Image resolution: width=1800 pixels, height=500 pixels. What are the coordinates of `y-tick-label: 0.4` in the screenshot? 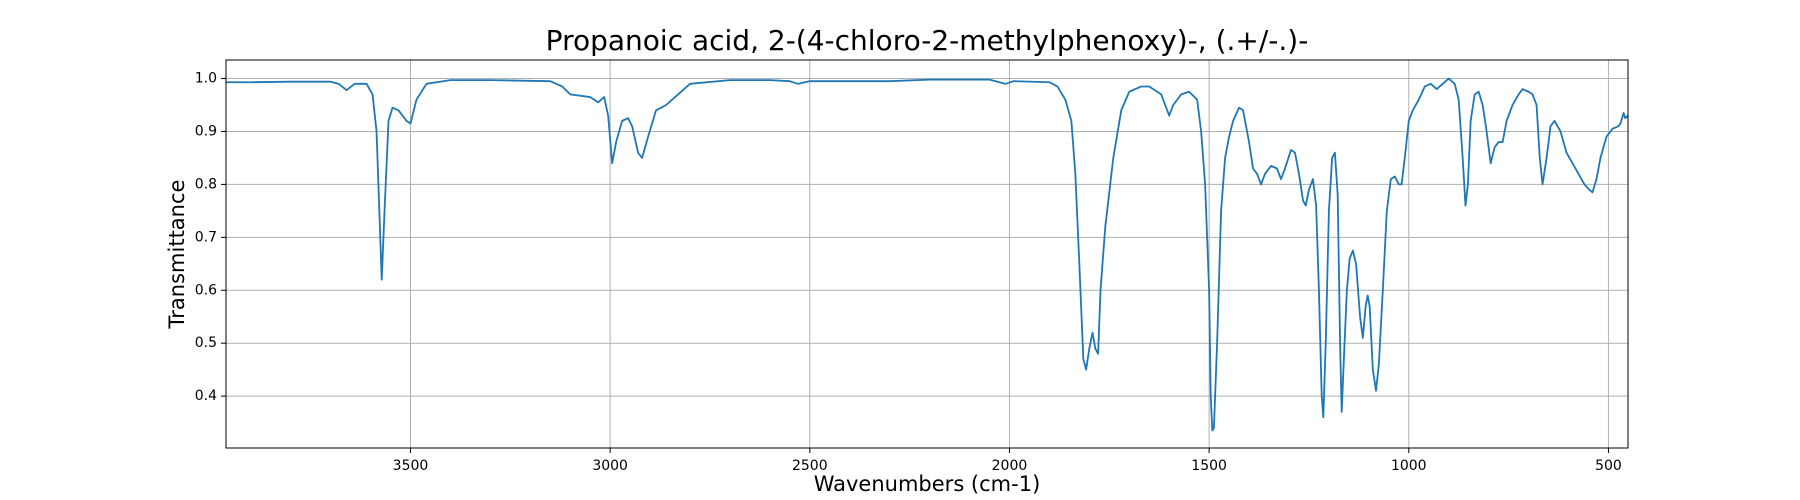 It's located at (206, 396).